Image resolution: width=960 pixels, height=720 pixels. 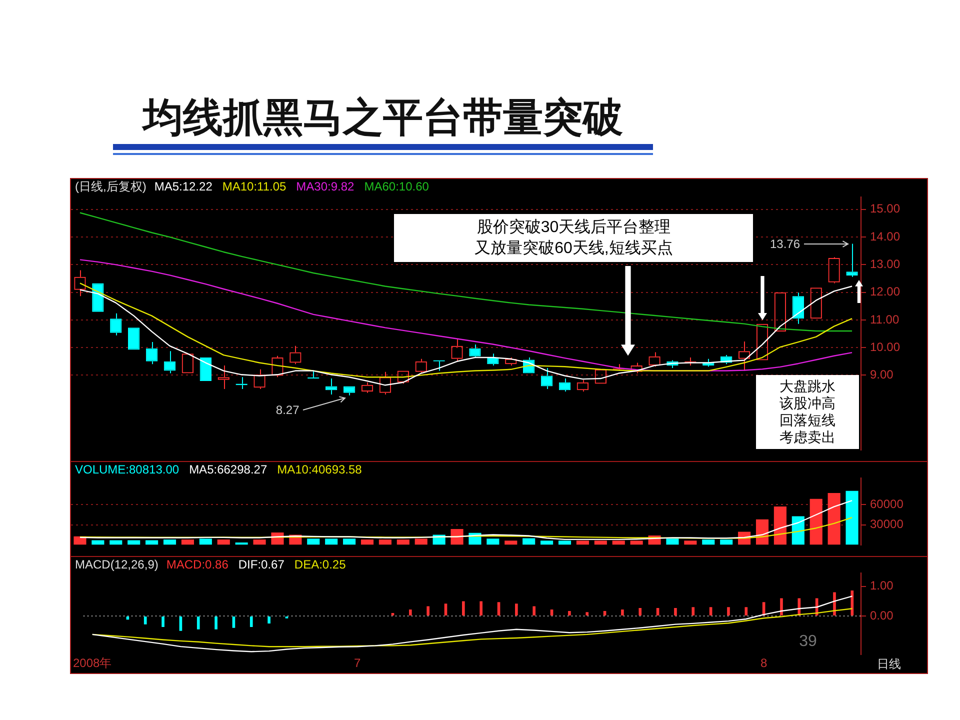 What do you see at coordinates (358, 663) in the screenshot?
I see `x-tick-label: 7` at bounding box center [358, 663].